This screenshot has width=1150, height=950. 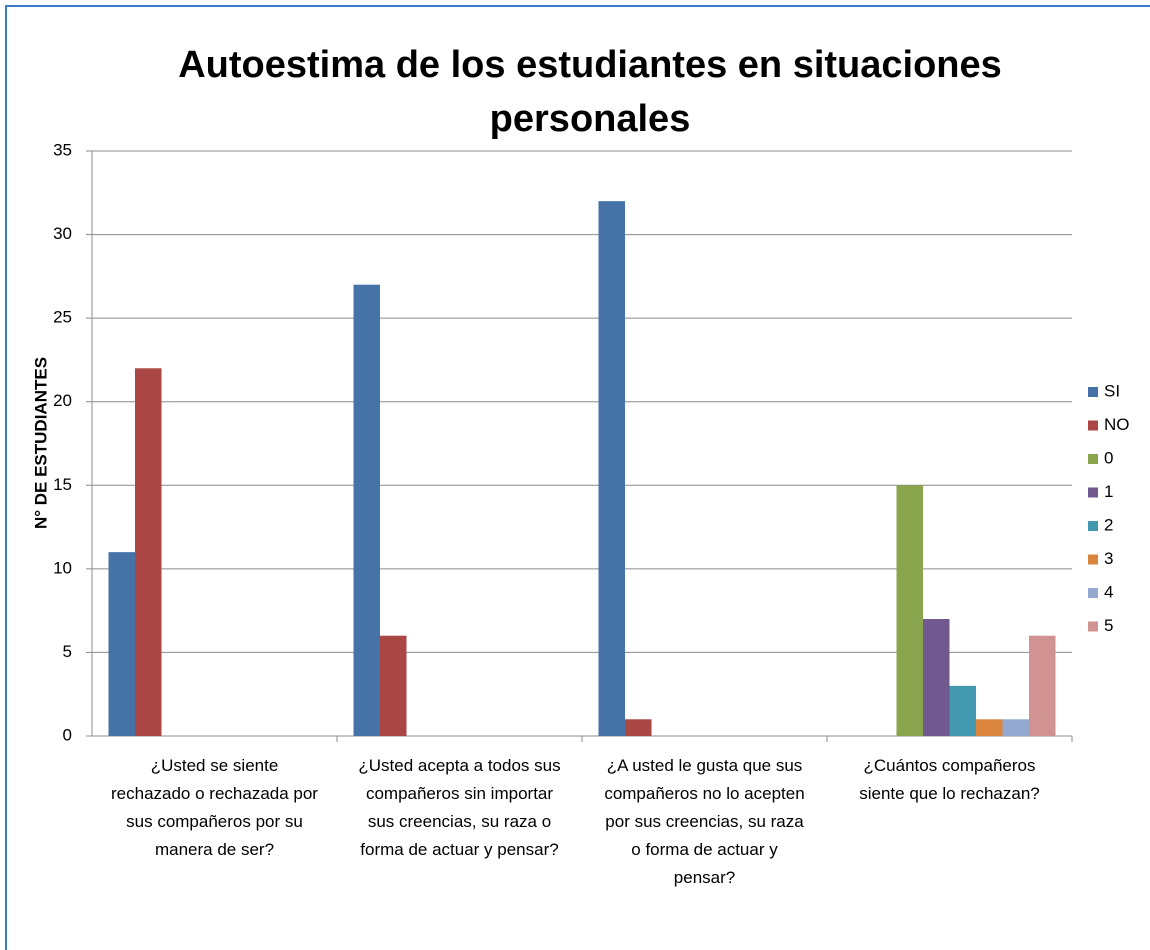 I want to click on y-tick-label: 35, so click(x=62, y=149).